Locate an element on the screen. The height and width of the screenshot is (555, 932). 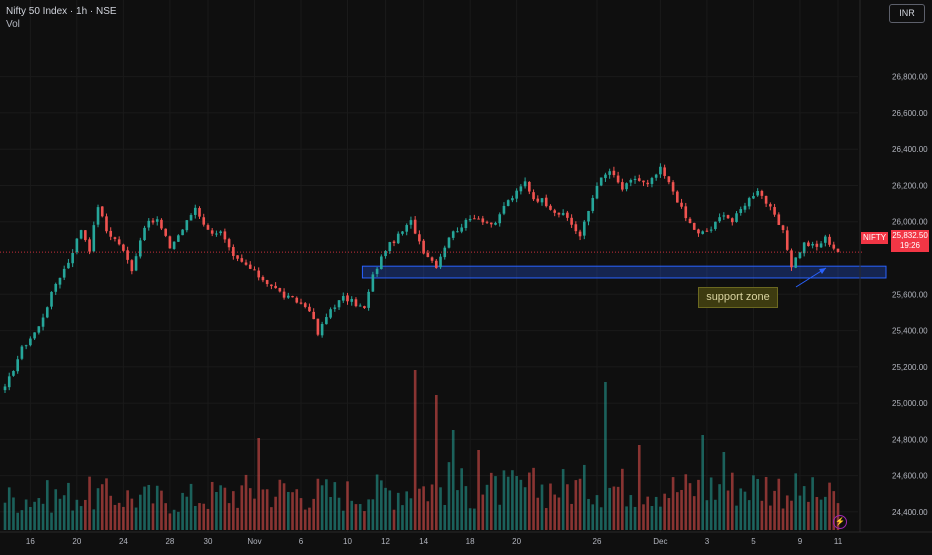
x-tick-label: 11 is located at coordinates (838, 541).